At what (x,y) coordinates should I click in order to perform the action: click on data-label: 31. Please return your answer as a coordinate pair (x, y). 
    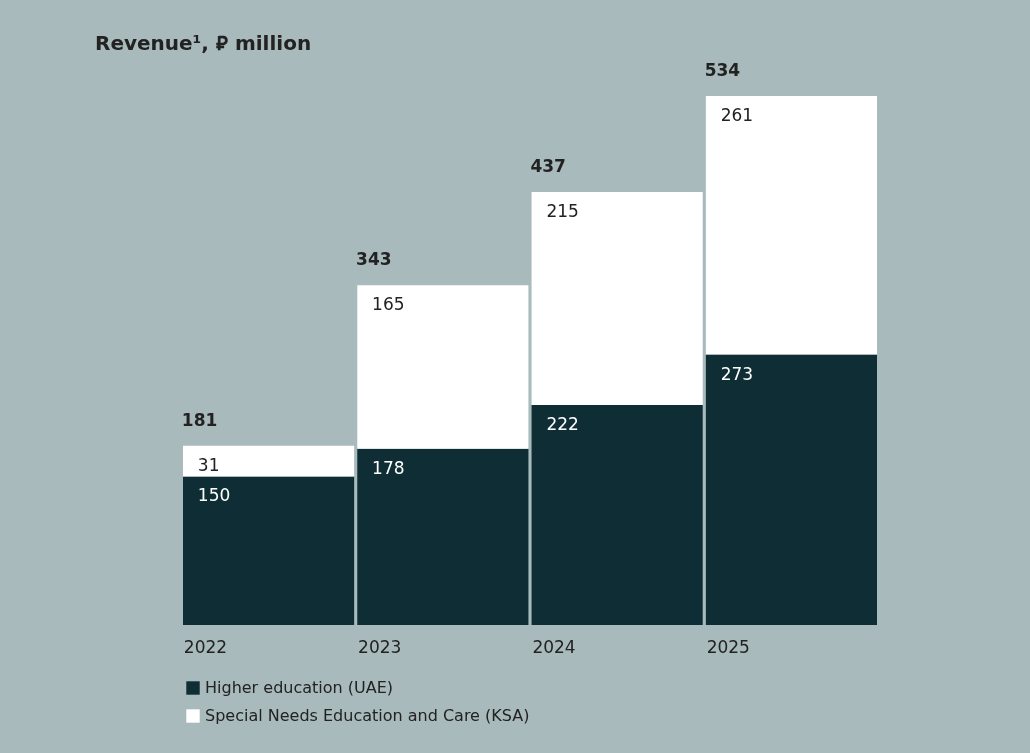
    Looking at the image, I should click on (208, 464).